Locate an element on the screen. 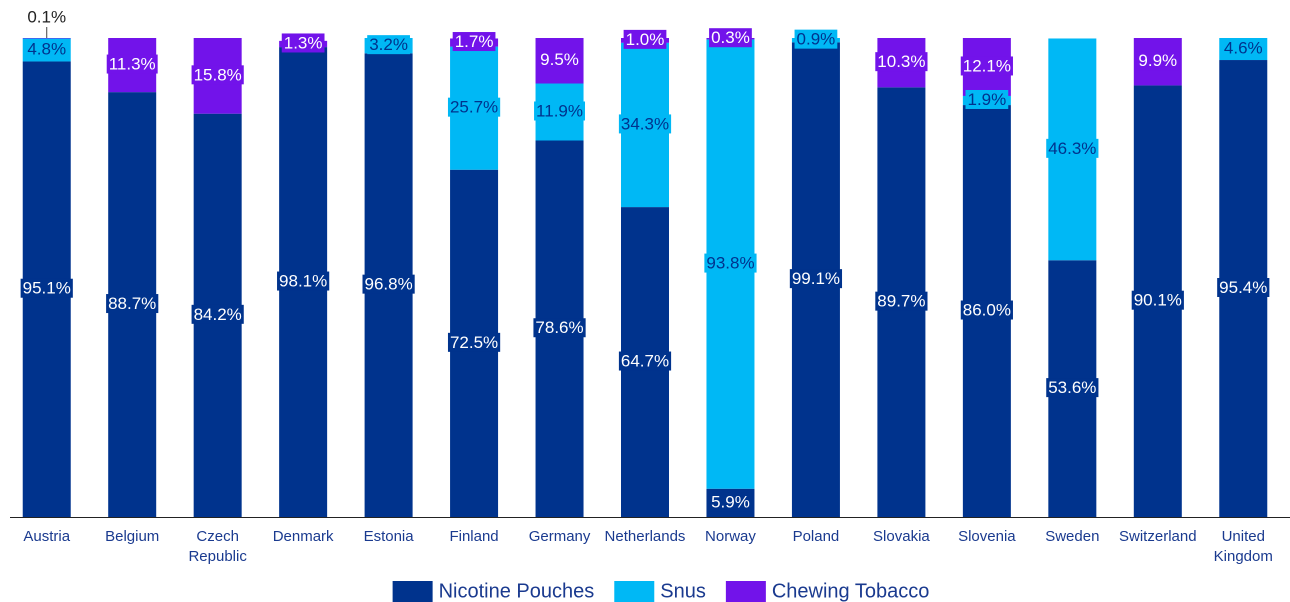 The height and width of the screenshot is (602, 1290). data-label-text: 1.0% is located at coordinates (645, 39).